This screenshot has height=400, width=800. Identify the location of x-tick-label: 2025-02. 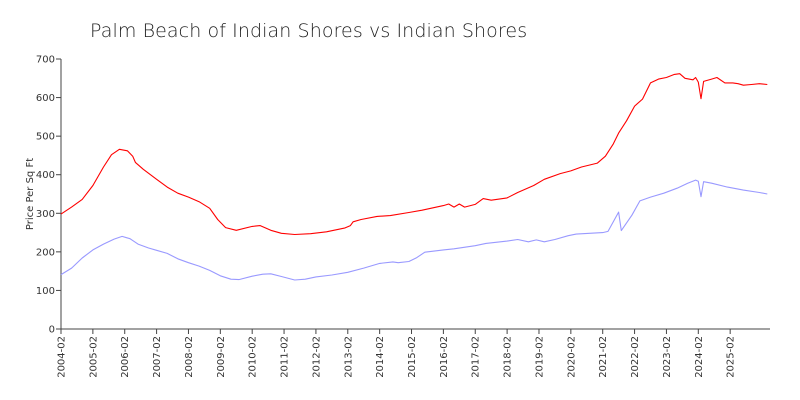
(731, 357).